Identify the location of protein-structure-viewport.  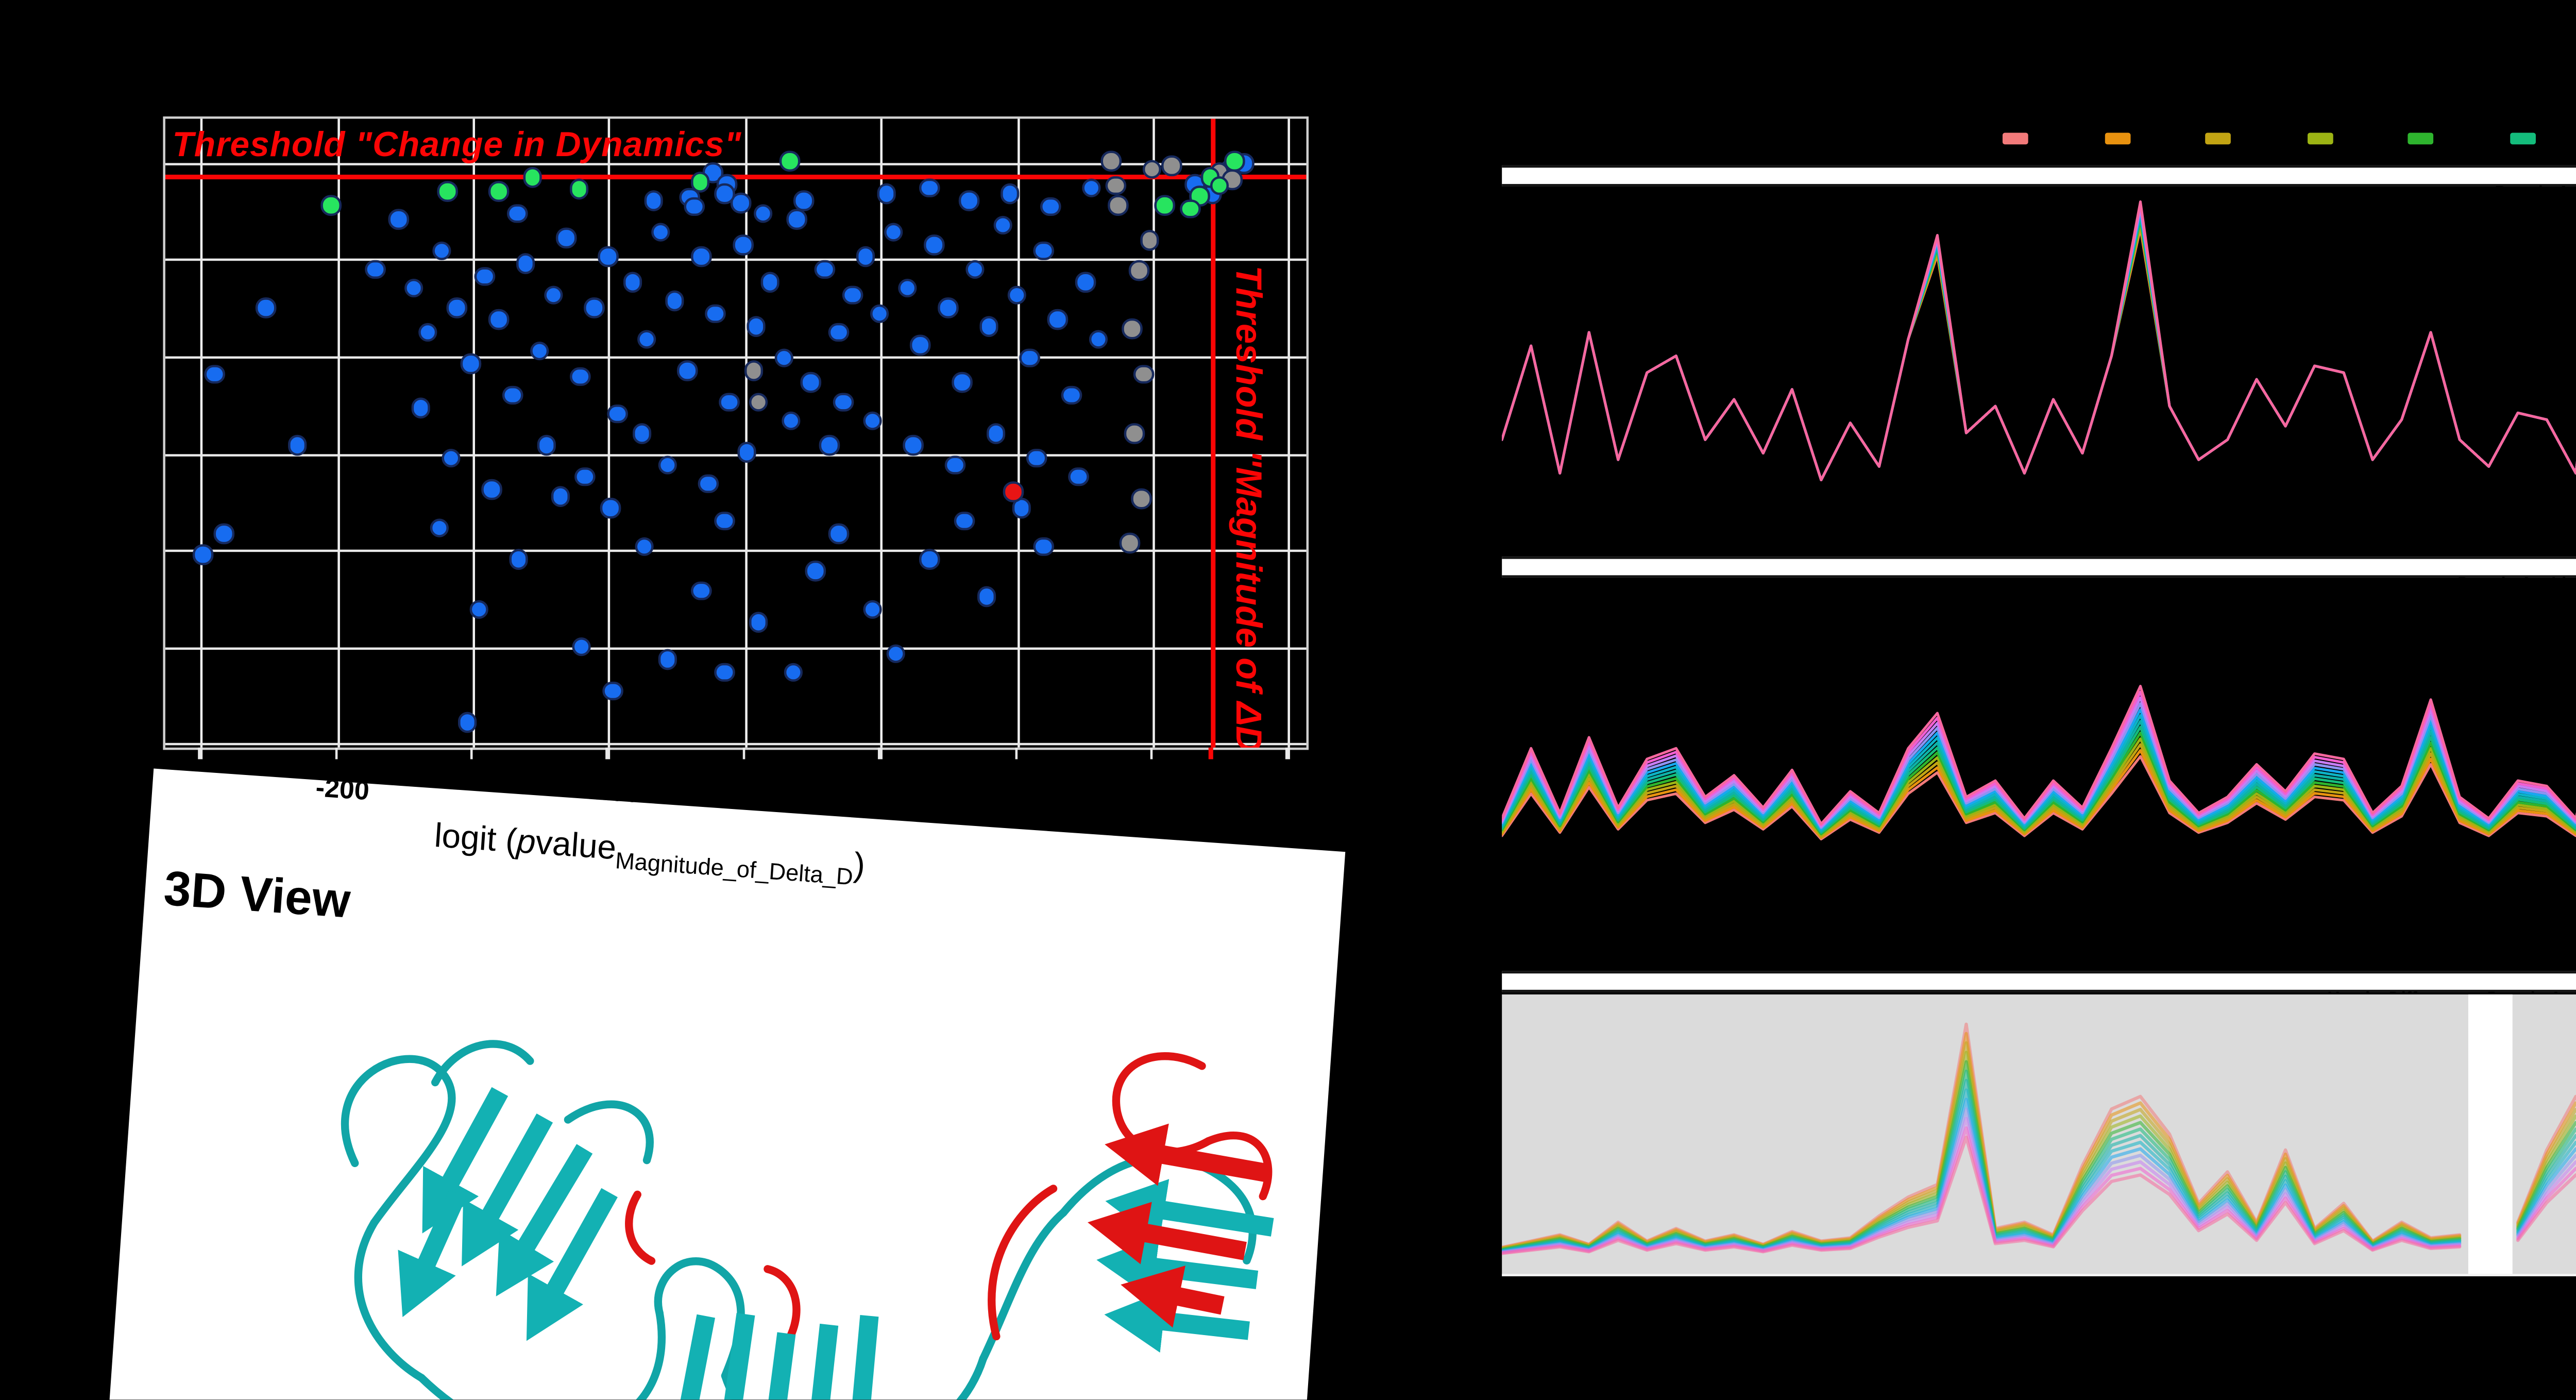
(748, 1166).